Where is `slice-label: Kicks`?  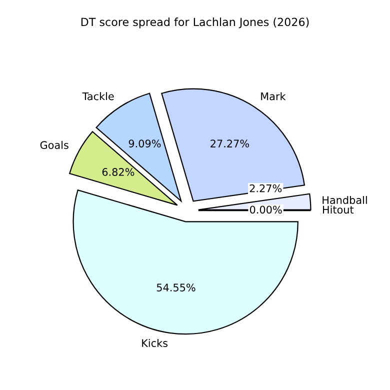
slice-label: Kicks is located at coordinates (155, 343).